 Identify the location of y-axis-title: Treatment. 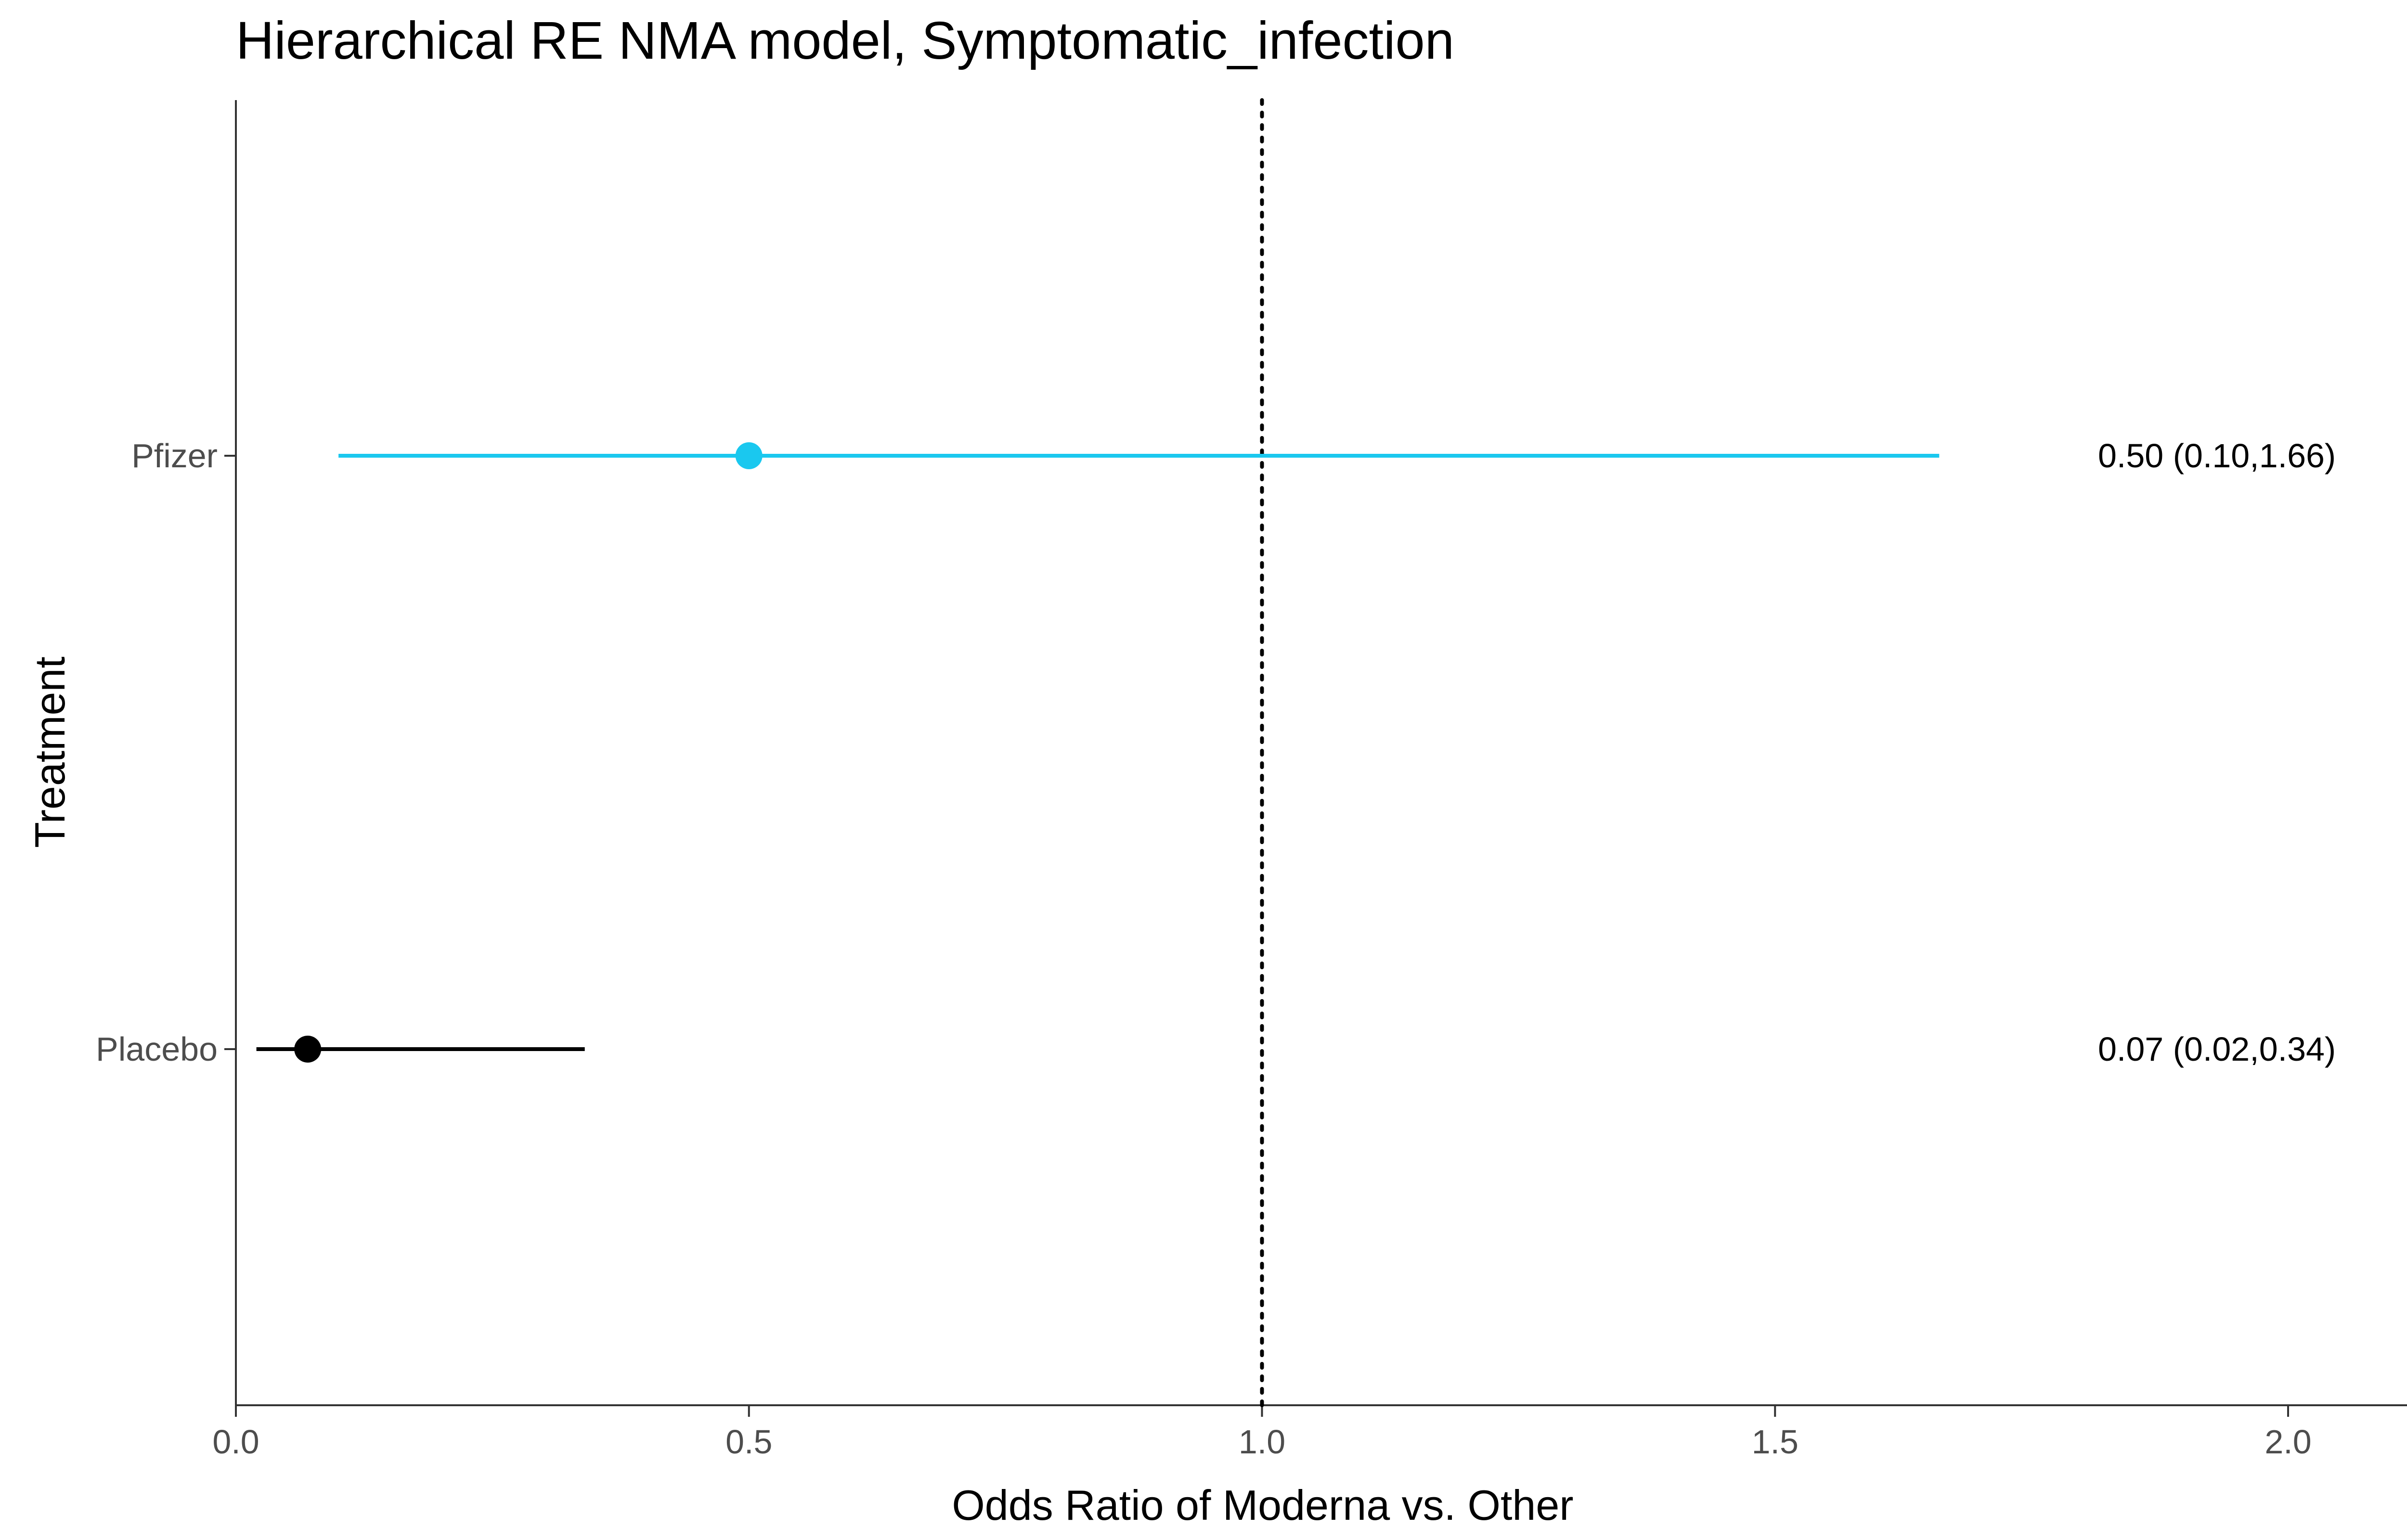
(50, 752).